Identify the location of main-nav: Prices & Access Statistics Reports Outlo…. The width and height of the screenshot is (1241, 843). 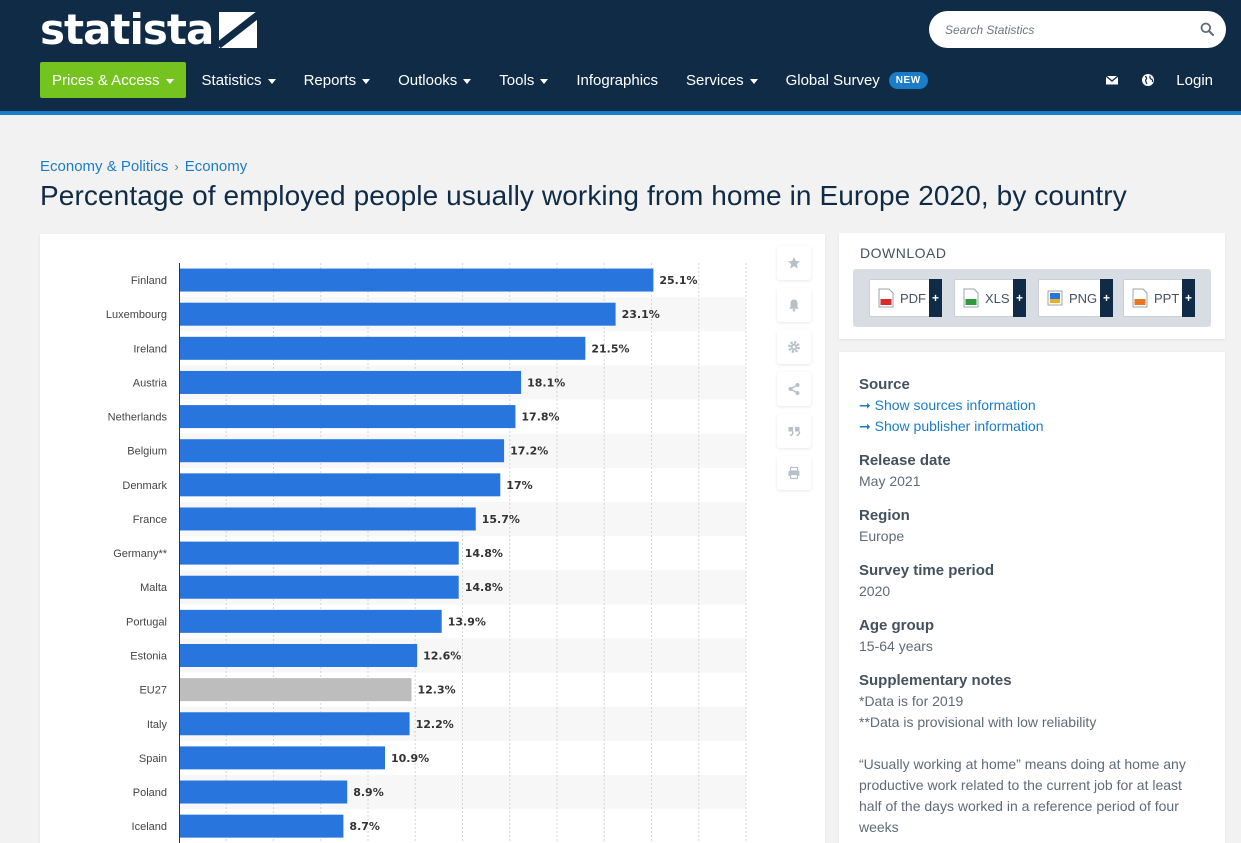
(491, 80).